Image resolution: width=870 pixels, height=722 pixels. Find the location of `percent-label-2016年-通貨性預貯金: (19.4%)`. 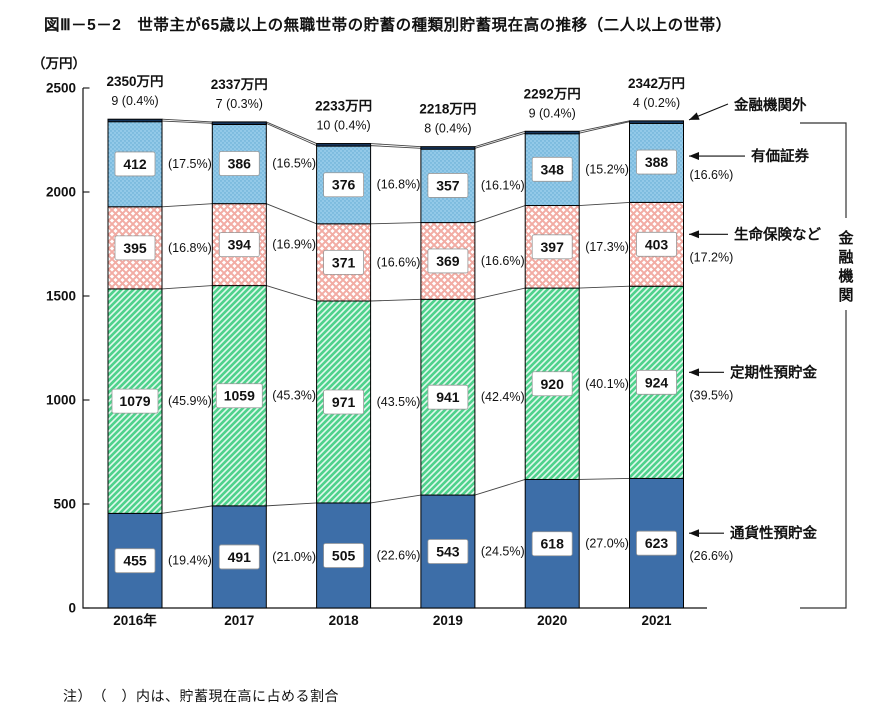

percent-label-2016年-通貨性預貯金: (19.4%) is located at coordinates (190, 561).